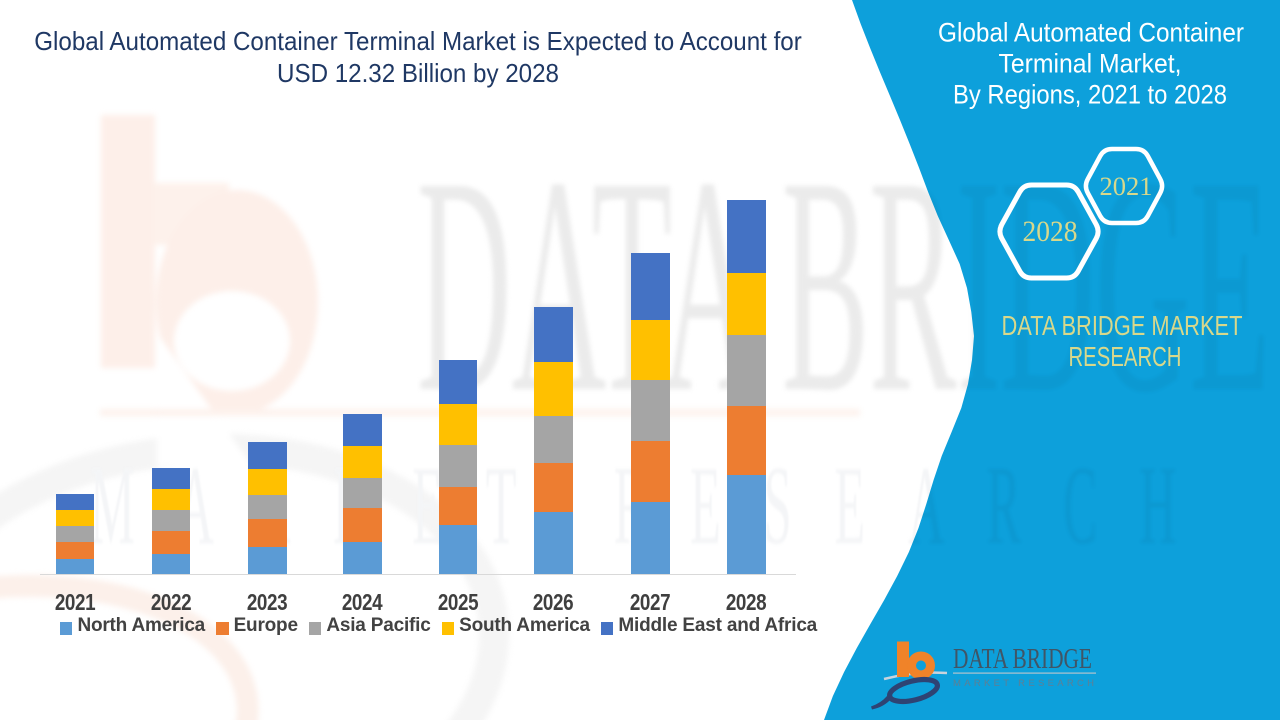 This screenshot has height=720, width=1280. I want to click on svg-text: Global Automated Container, so click(1091, 33).